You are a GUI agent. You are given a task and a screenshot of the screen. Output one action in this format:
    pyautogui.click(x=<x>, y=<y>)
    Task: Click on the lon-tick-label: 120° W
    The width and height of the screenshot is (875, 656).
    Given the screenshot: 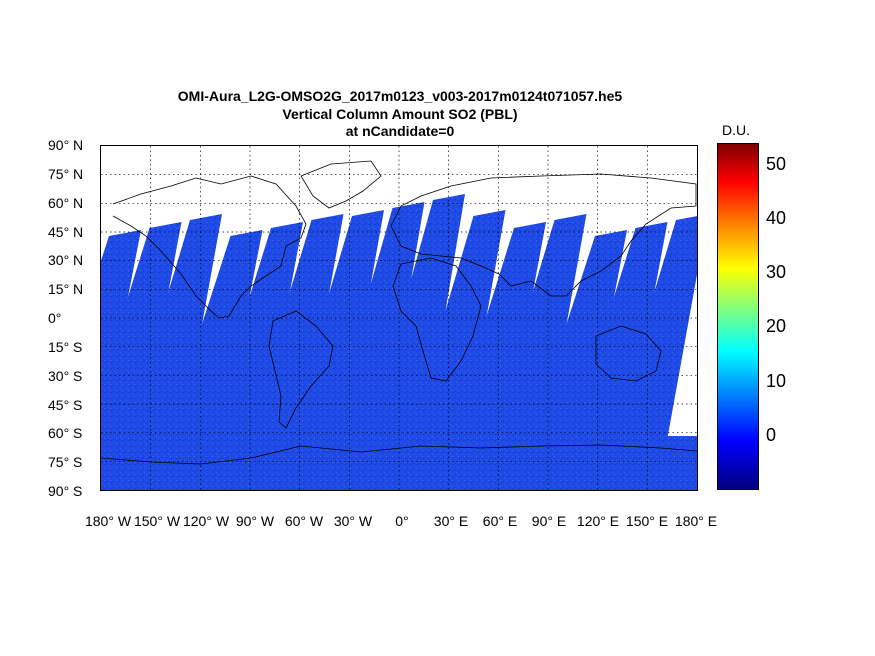 What is the action you would take?
    pyautogui.click(x=206, y=521)
    